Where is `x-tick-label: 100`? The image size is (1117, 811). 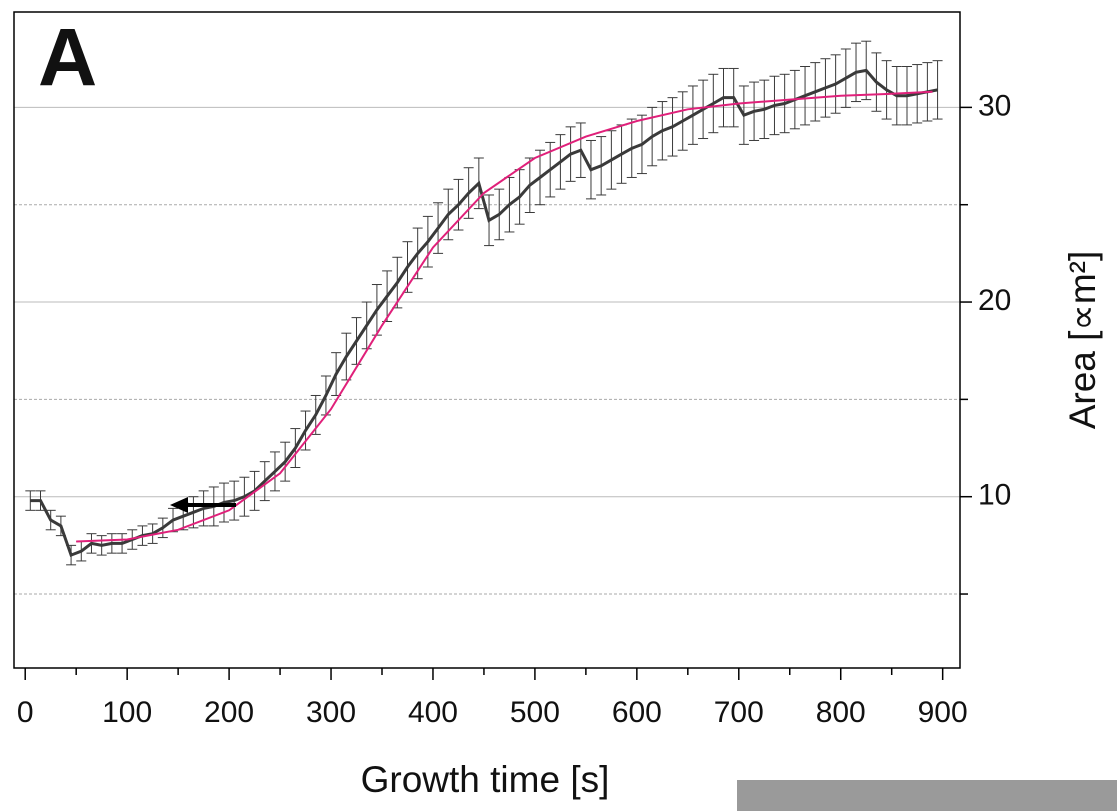 x-tick-label: 100 is located at coordinates (127, 712).